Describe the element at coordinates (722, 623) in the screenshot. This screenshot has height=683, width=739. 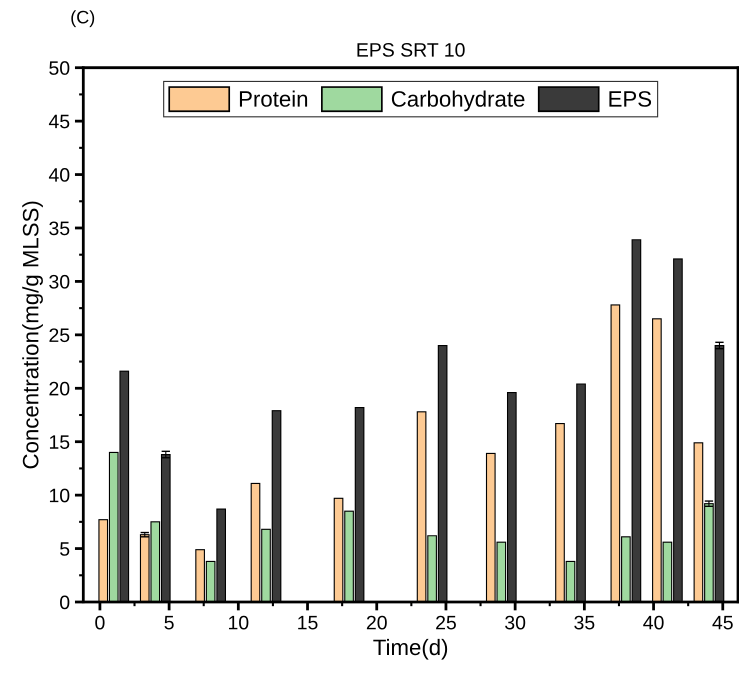
I see `x-tick-label: 45` at that location.